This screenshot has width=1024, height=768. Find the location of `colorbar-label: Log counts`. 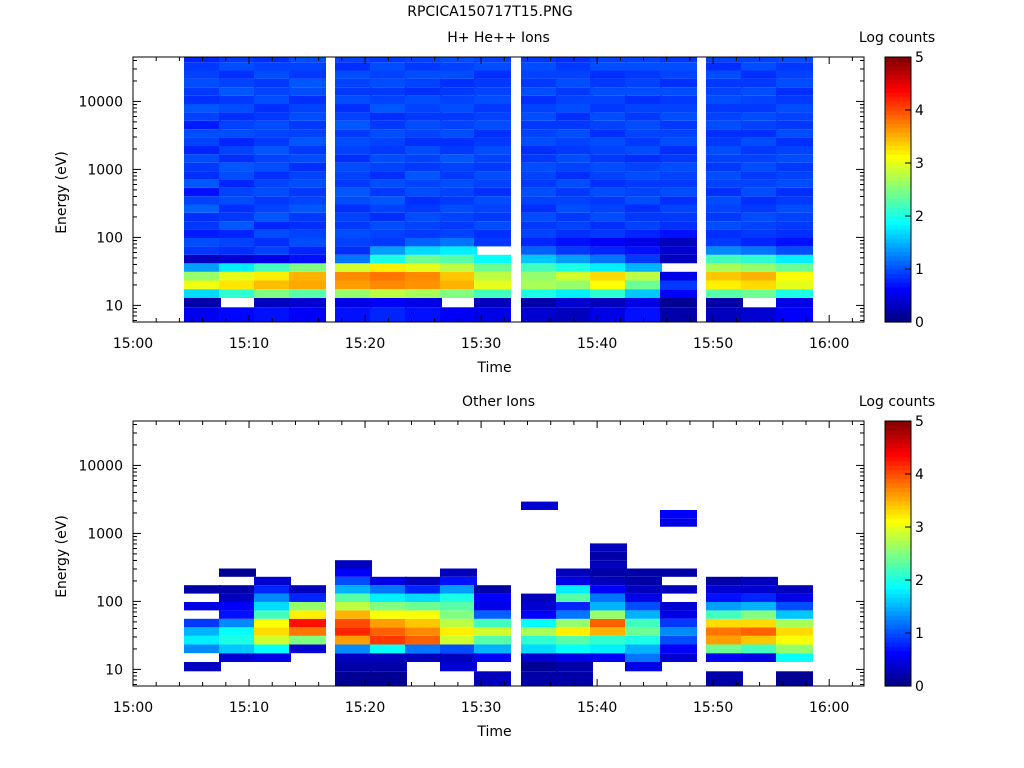

colorbar-label: Log counts is located at coordinates (897, 38).